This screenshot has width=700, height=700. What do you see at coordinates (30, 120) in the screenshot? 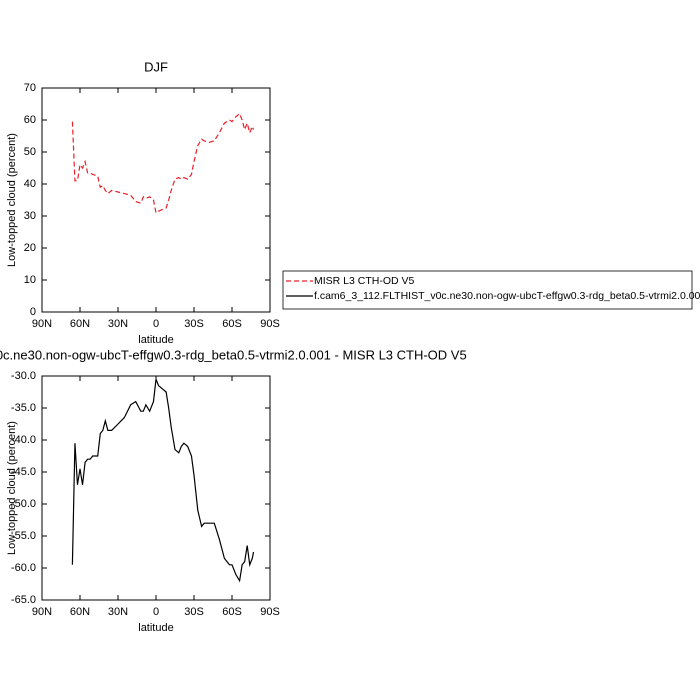
I see `y-tick-label: 60` at bounding box center [30, 120].